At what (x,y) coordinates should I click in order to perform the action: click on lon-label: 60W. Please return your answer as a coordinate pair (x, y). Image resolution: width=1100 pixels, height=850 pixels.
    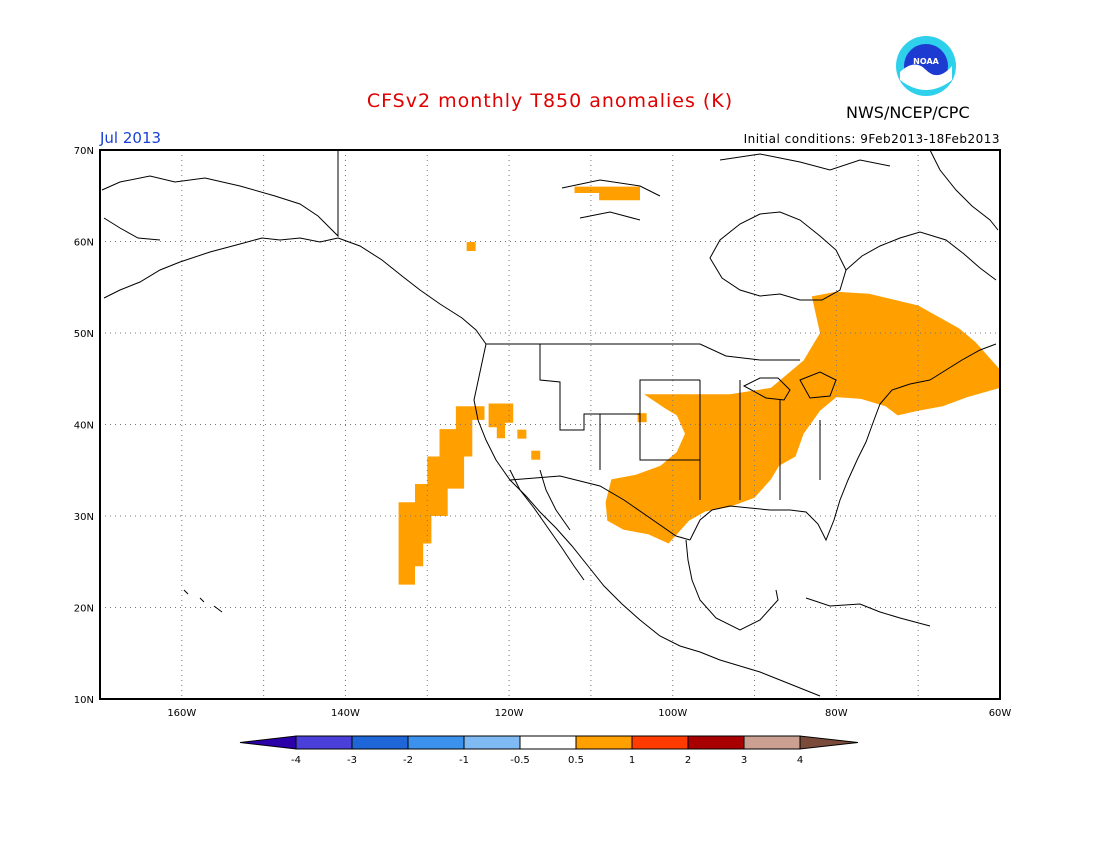
    Looking at the image, I should click on (1000, 713).